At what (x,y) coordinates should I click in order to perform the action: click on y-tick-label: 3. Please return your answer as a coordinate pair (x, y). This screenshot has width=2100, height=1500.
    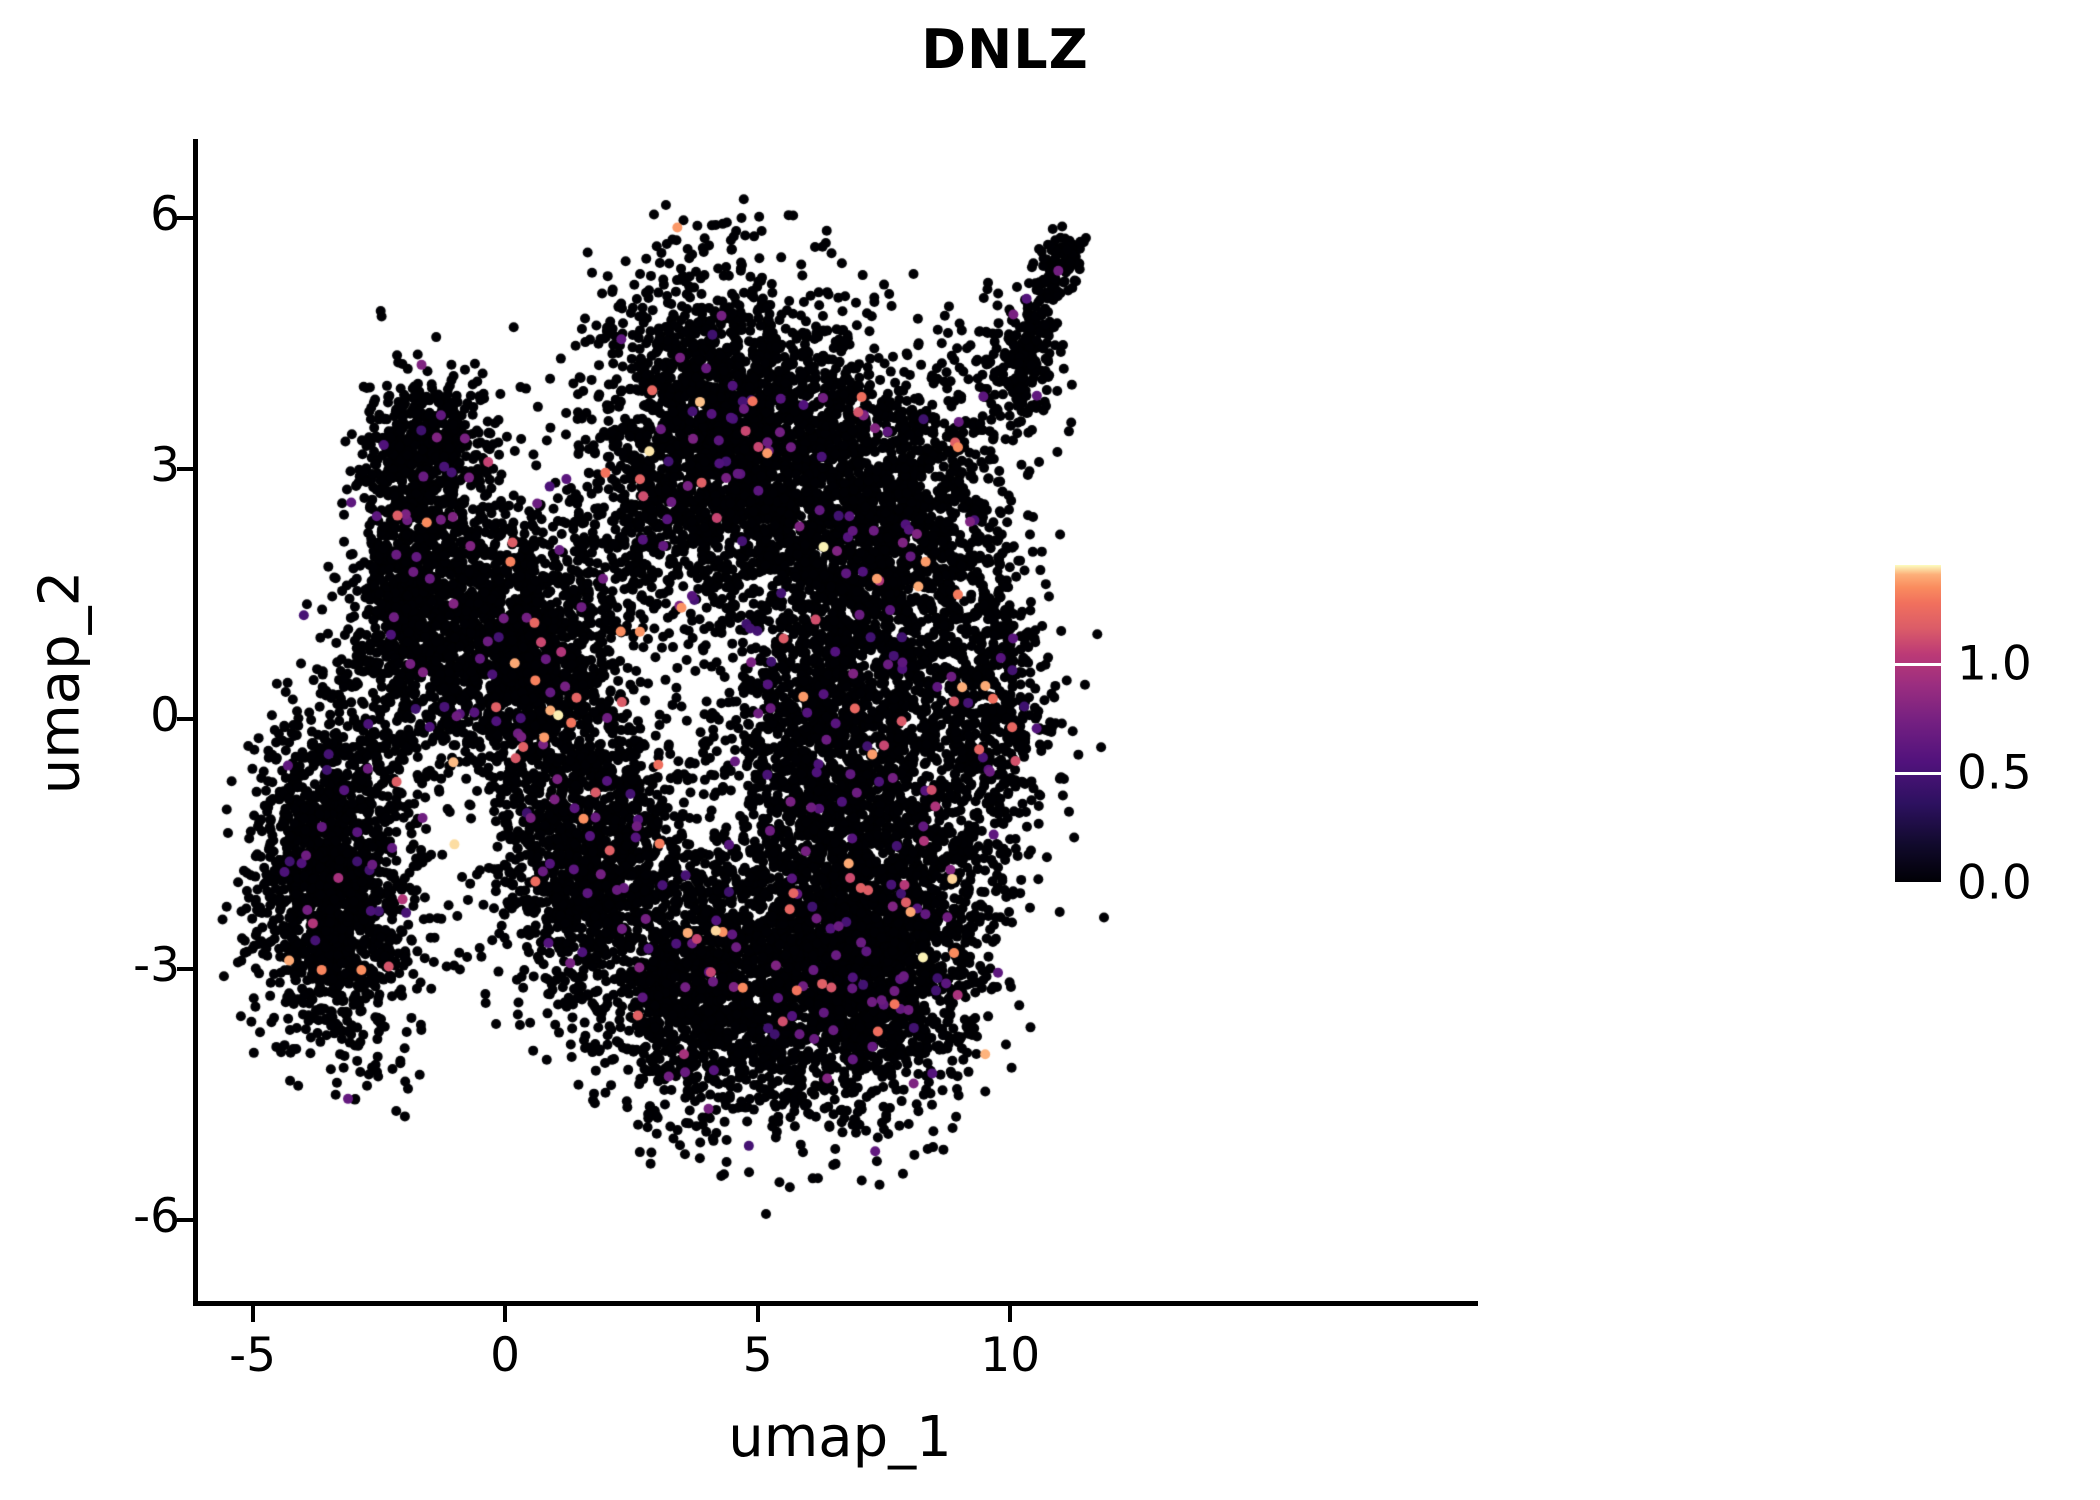
    Looking at the image, I should click on (165, 465).